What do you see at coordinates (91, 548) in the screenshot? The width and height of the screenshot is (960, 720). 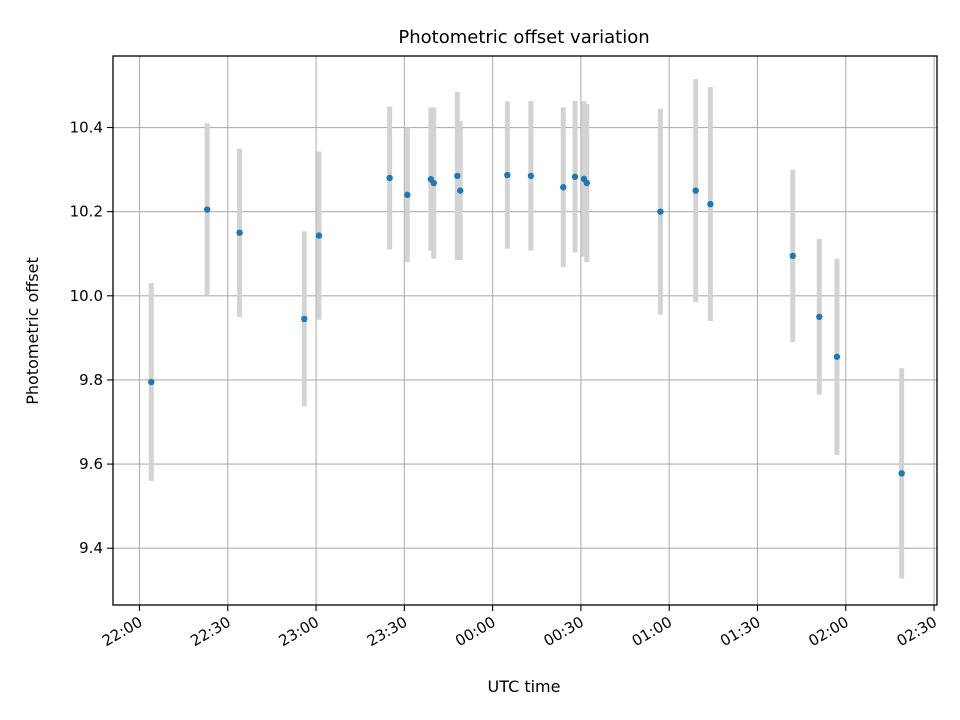 I see `y-tick-label: 9.4` at bounding box center [91, 548].